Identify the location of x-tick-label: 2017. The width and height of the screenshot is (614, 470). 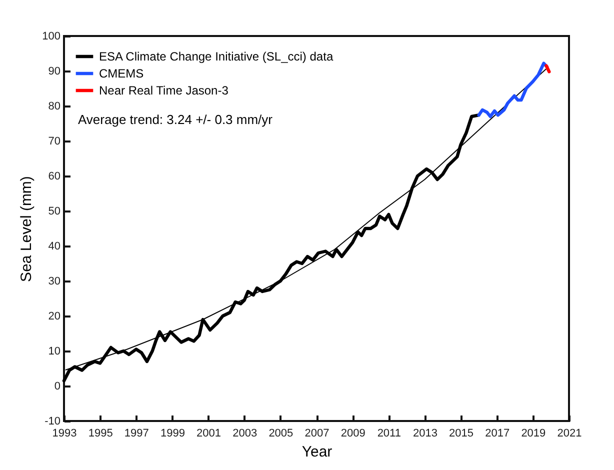
(497, 434).